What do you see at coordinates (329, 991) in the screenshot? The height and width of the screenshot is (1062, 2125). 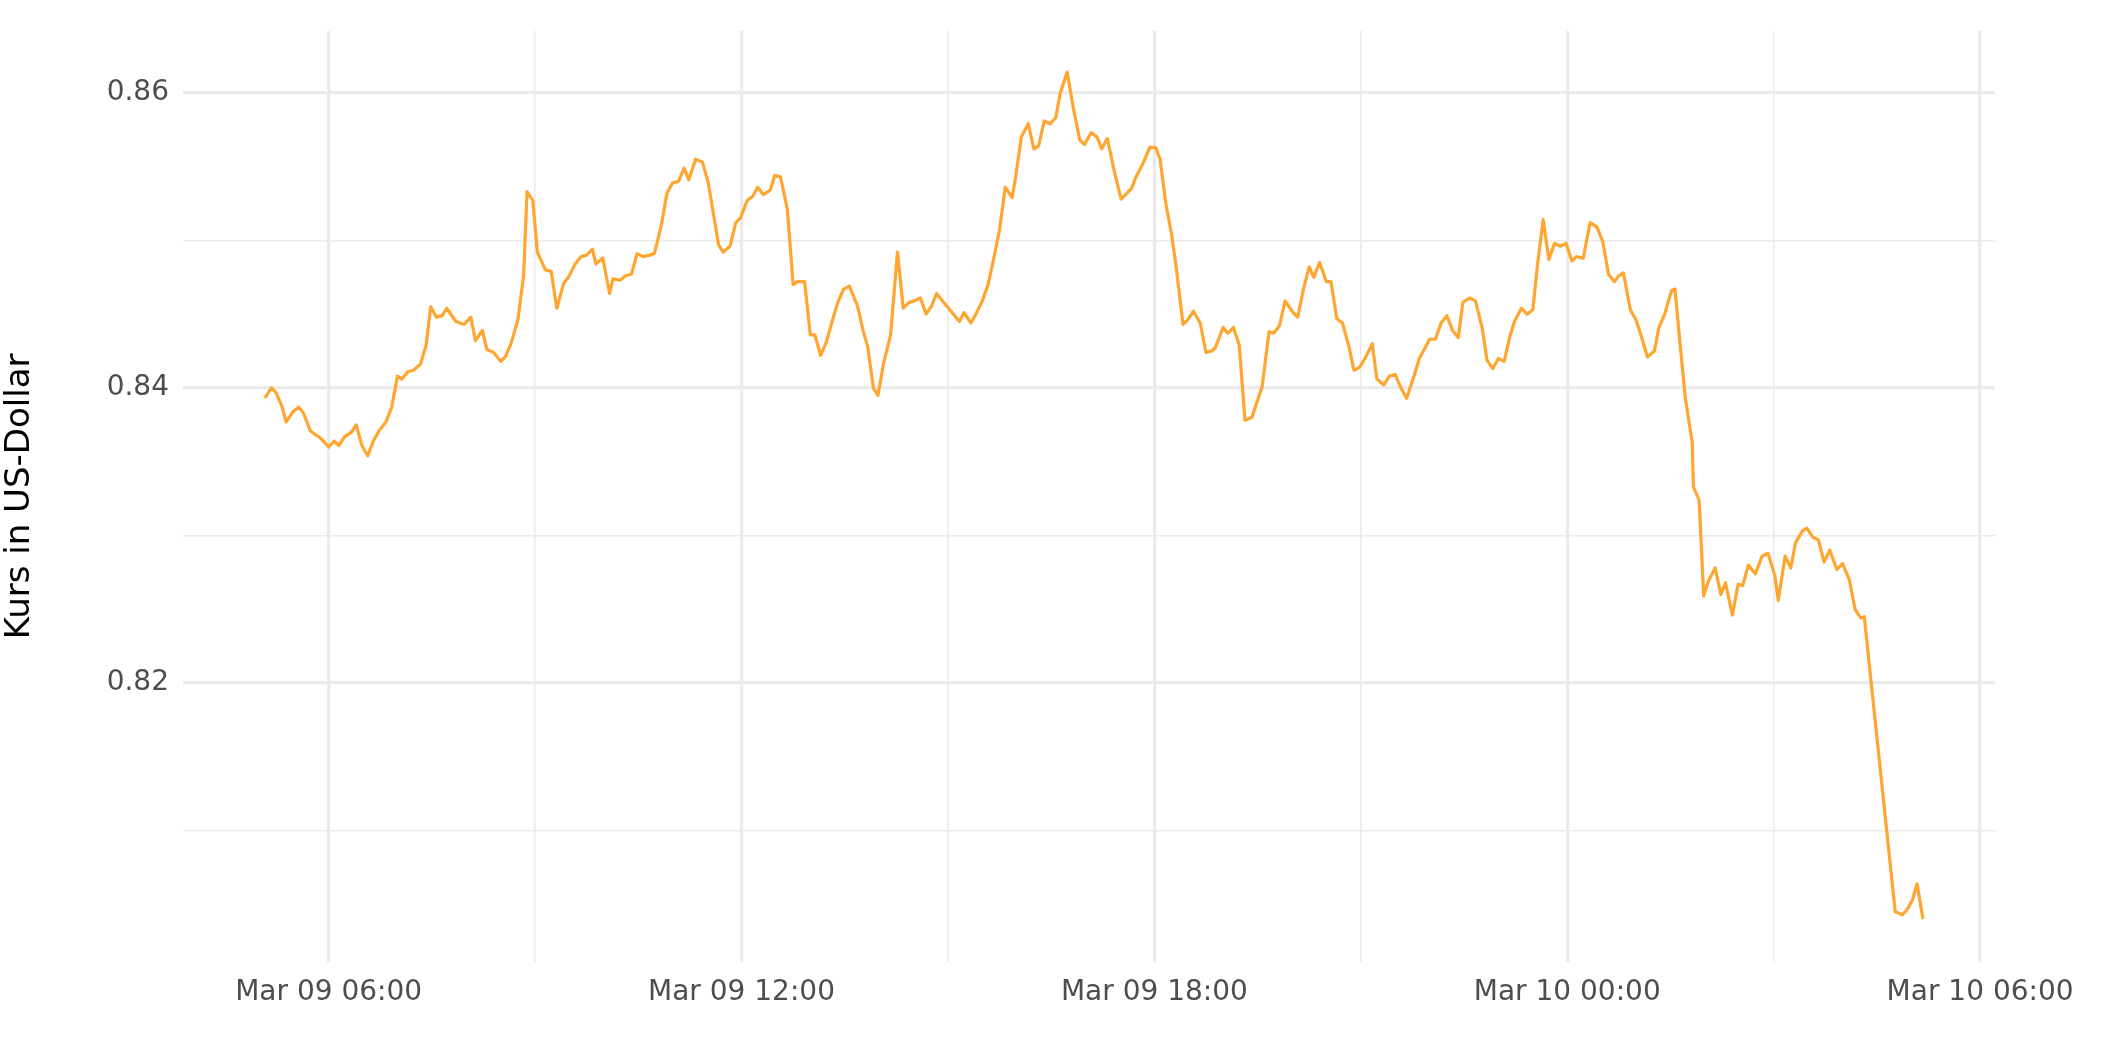 I see `x-tick-label: Mar 09 06:00` at bounding box center [329, 991].